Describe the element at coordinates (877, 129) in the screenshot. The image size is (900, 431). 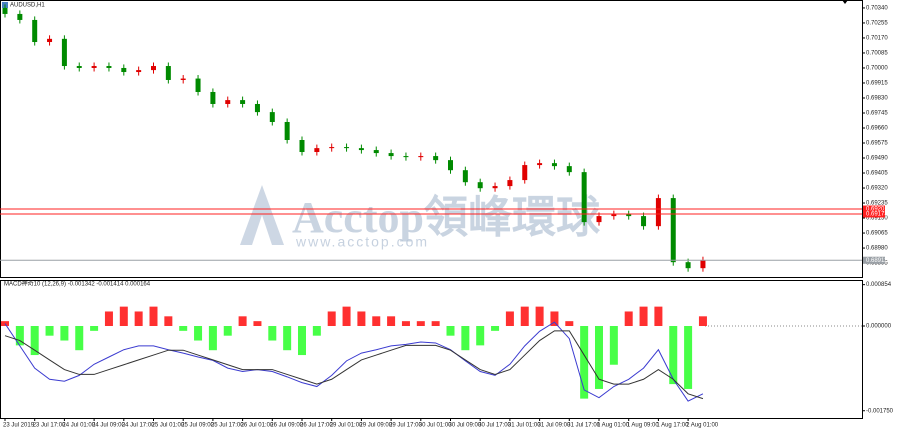
I see `y-tick-label: 0.69660` at that location.